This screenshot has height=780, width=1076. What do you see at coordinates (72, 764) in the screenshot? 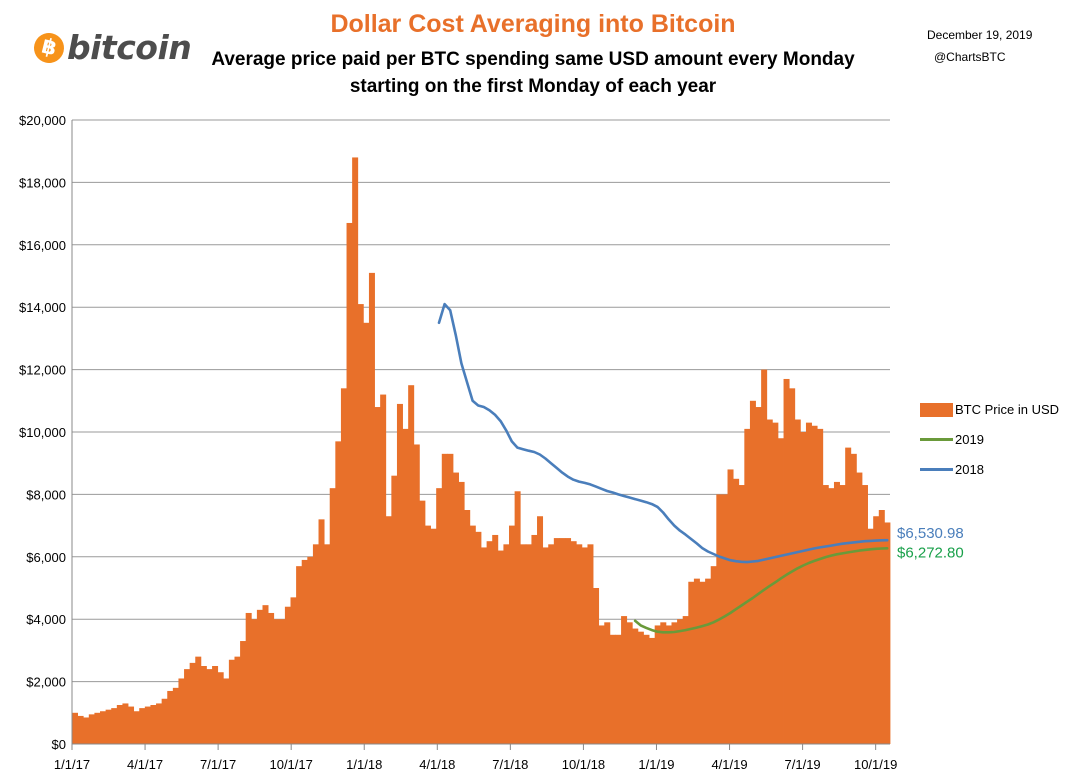
I see `x-tick-label: 1/1/17` at bounding box center [72, 764].